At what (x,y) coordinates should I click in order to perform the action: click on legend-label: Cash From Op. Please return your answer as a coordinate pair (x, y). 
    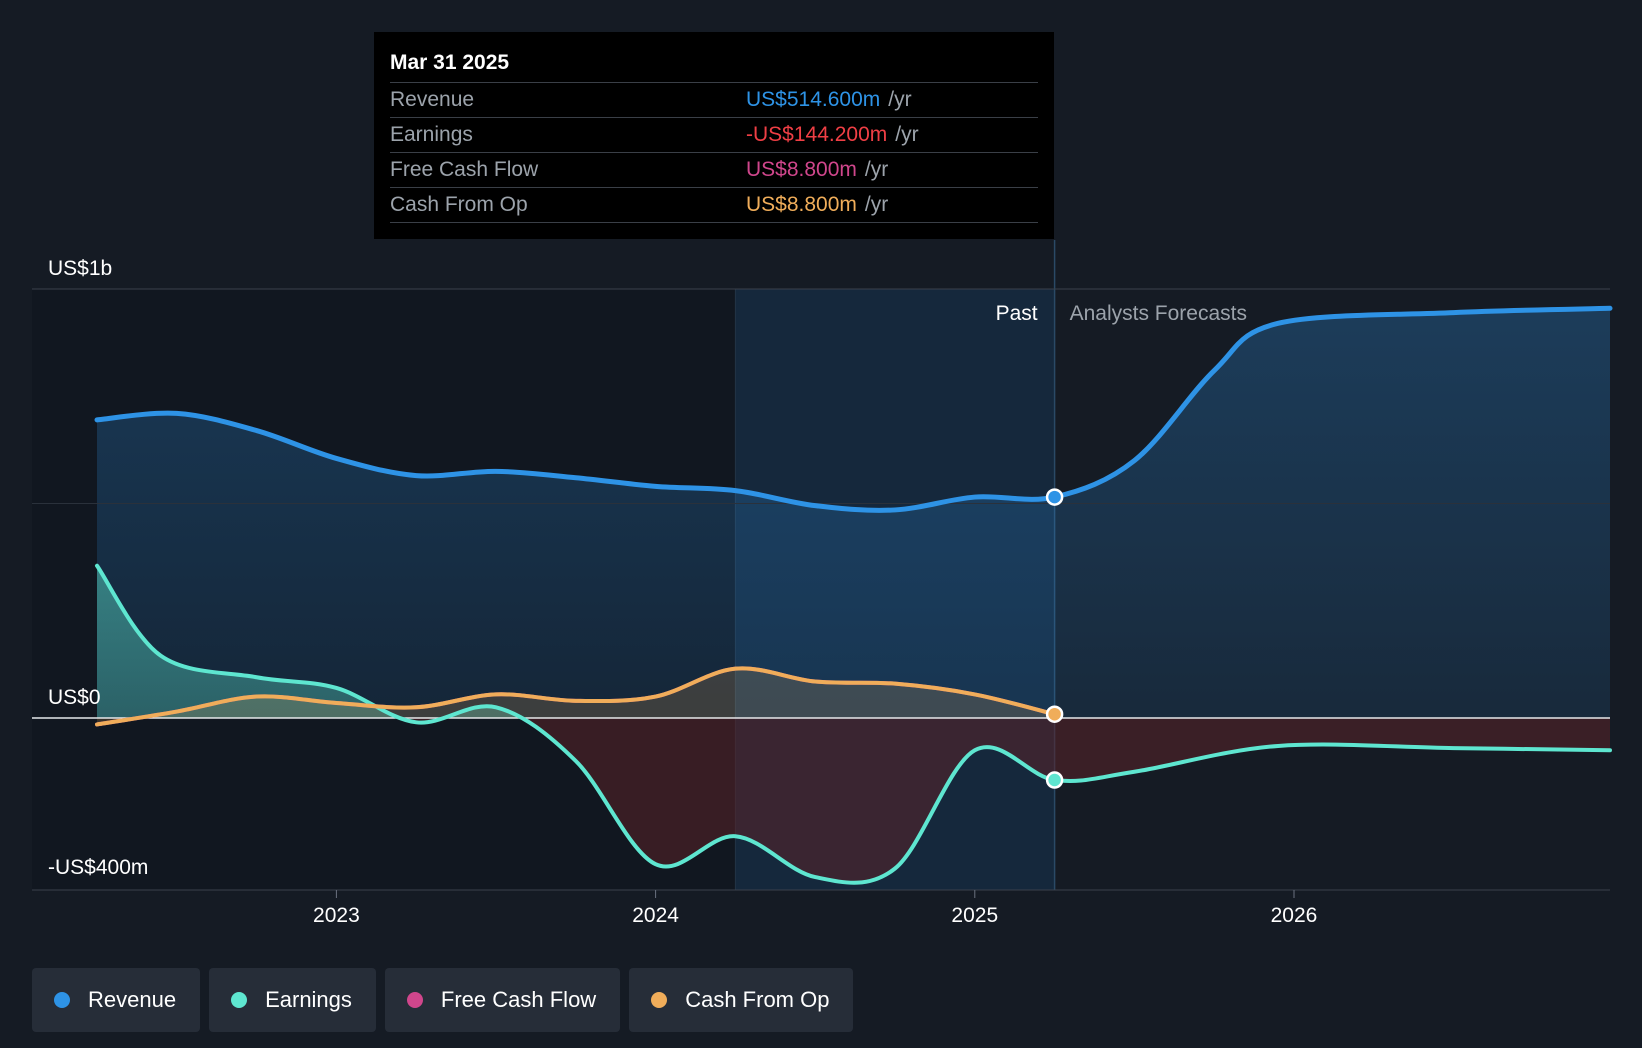
    Looking at the image, I should click on (757, 999).